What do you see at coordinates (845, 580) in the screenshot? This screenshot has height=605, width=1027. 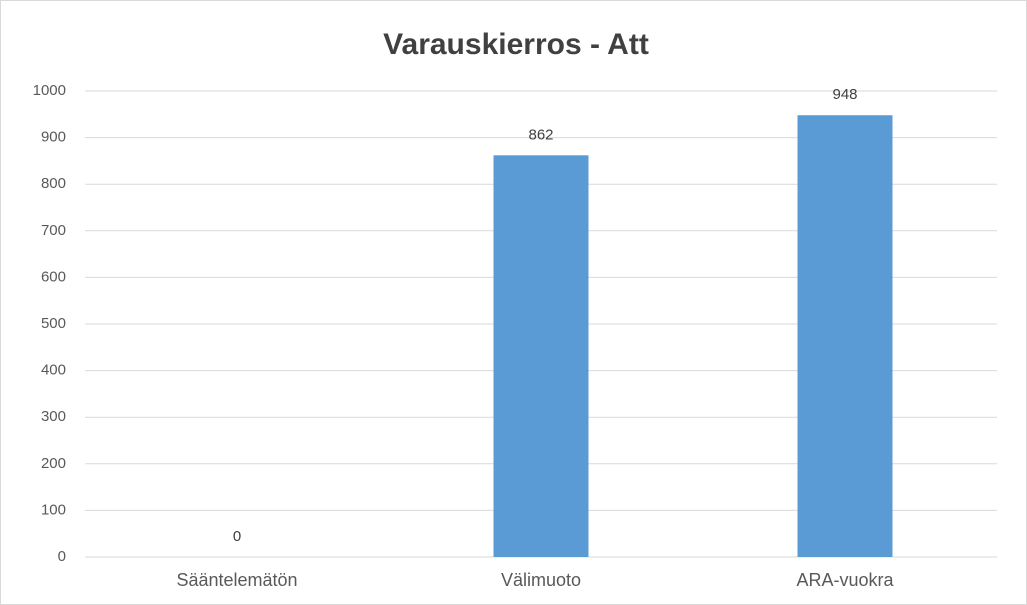 I see `x-tick-label: ARA-vuokra` at bounding box center [845, 580].